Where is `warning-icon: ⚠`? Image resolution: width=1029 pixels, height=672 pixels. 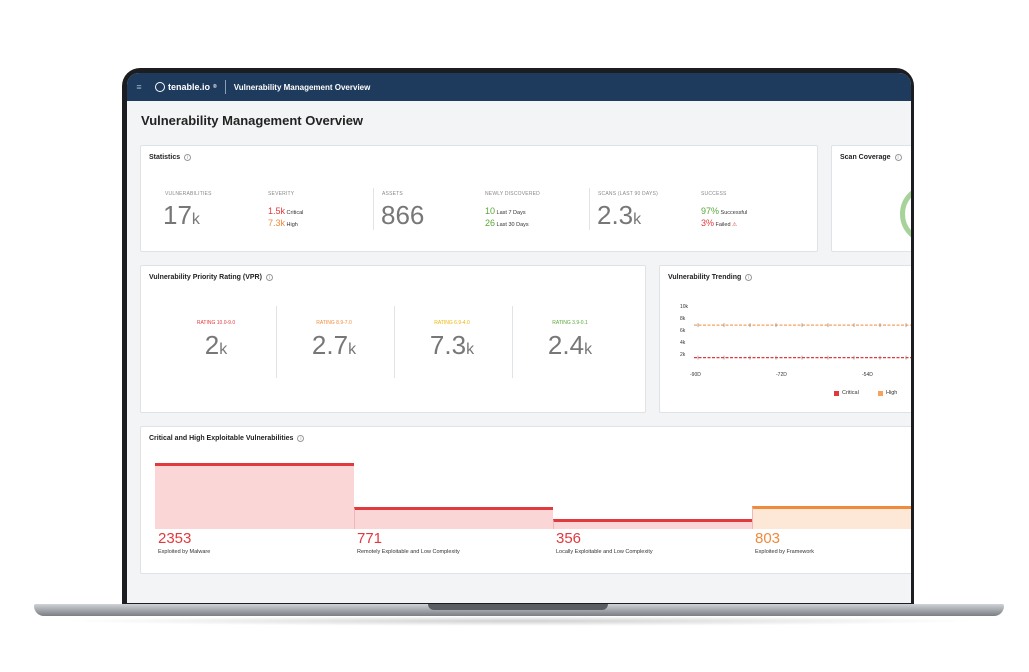 warning-icon: ⚠ is located at coordinates (734, 225).